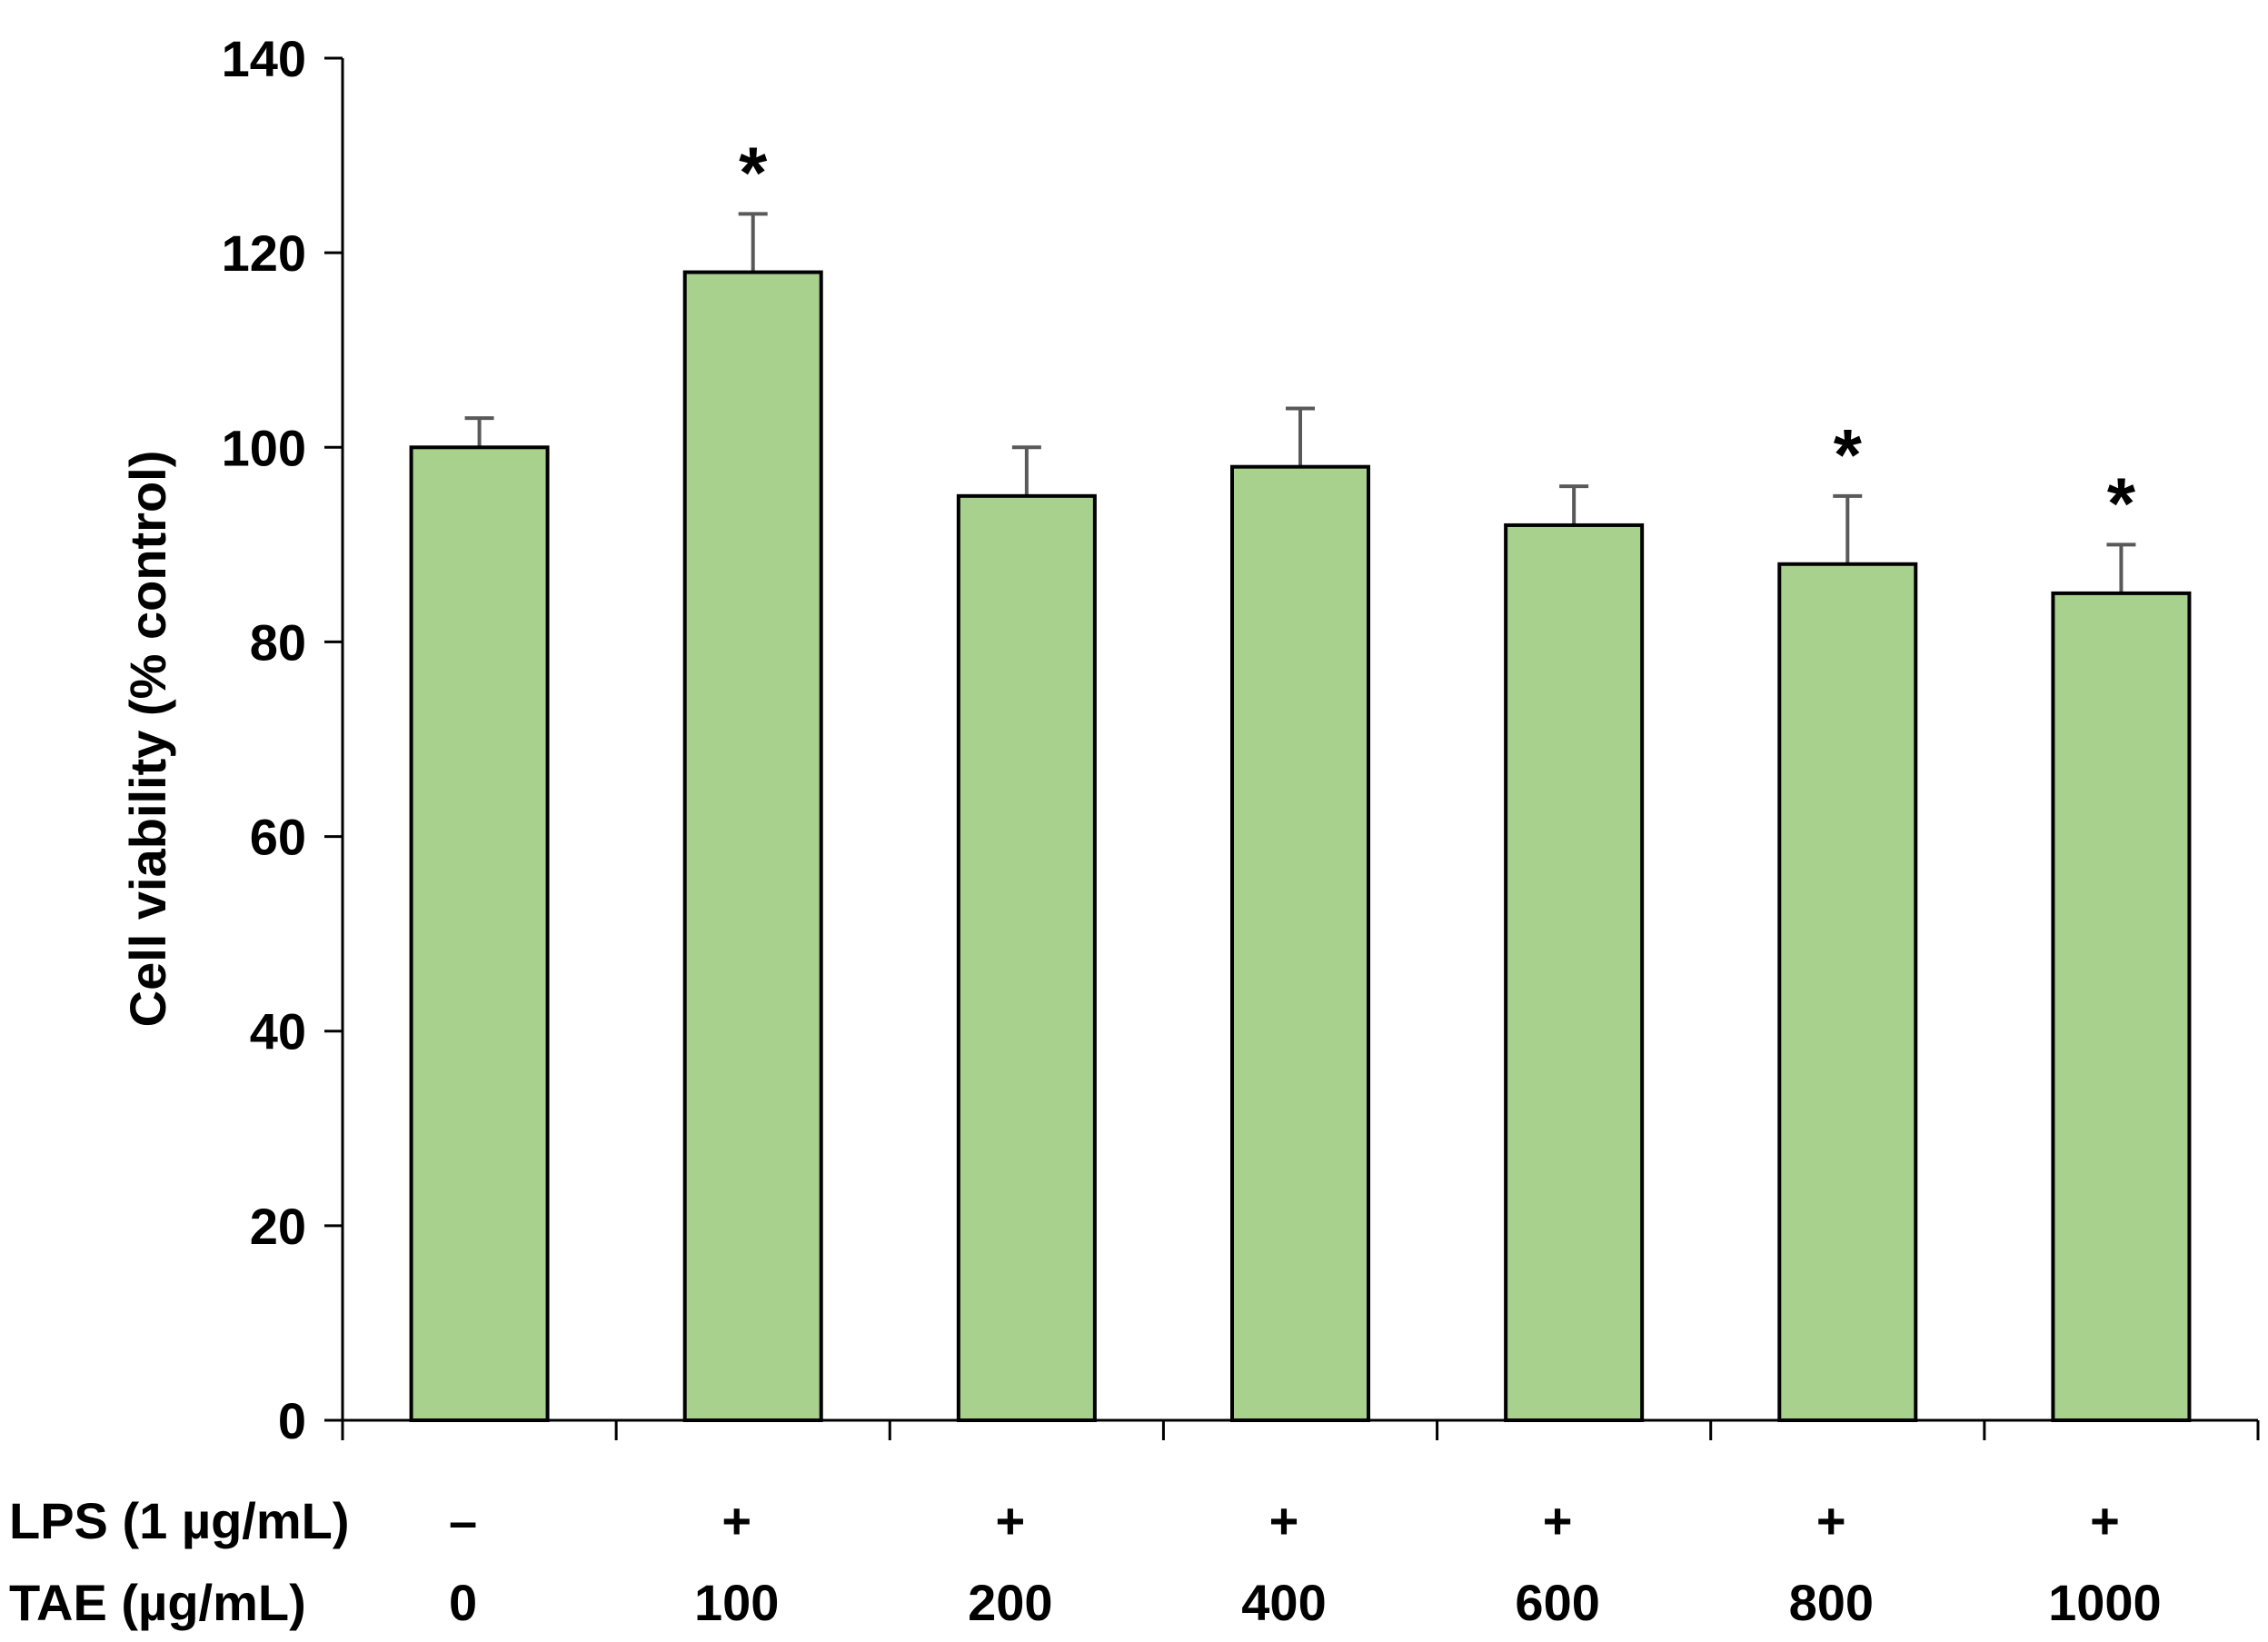  I want to click on y-tick-label: 120, so click(264, 253).